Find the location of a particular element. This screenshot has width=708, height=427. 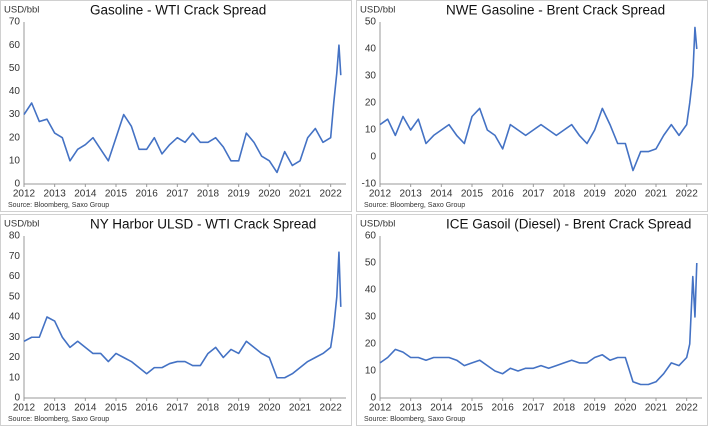

chart-title: NY Harbor ULSD - WTI Crack Spread is located at coordinates (203, 224).